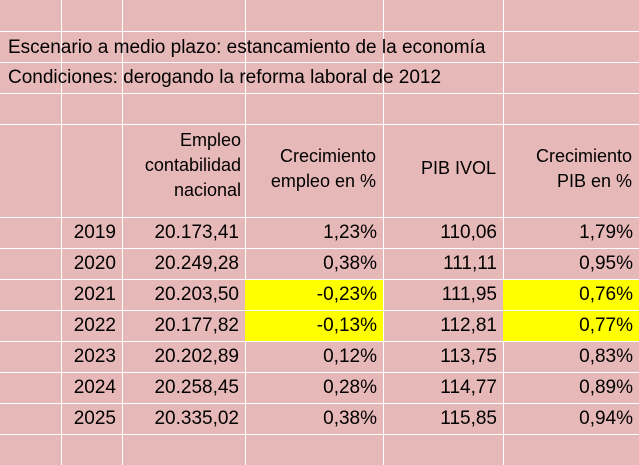 This screenshot has height=465, width=639. What do you see at coordinates (606, 356) in the screenshot?
I see `cell-crec-pib: 0,83%` at bounding box center [606, 356].